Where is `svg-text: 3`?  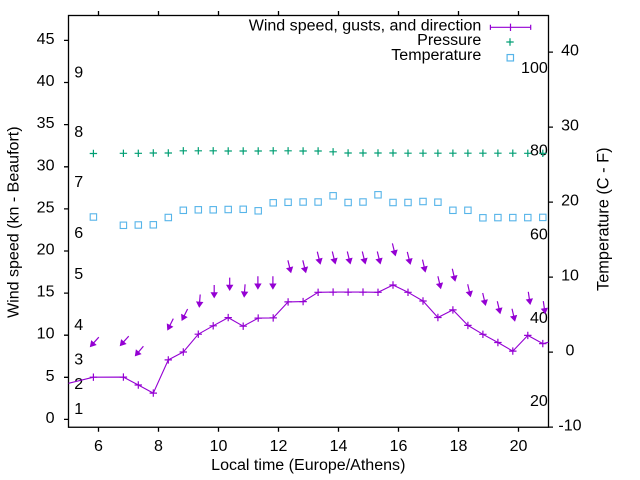 svg-text: 3 is located at coordinates (78, 359).